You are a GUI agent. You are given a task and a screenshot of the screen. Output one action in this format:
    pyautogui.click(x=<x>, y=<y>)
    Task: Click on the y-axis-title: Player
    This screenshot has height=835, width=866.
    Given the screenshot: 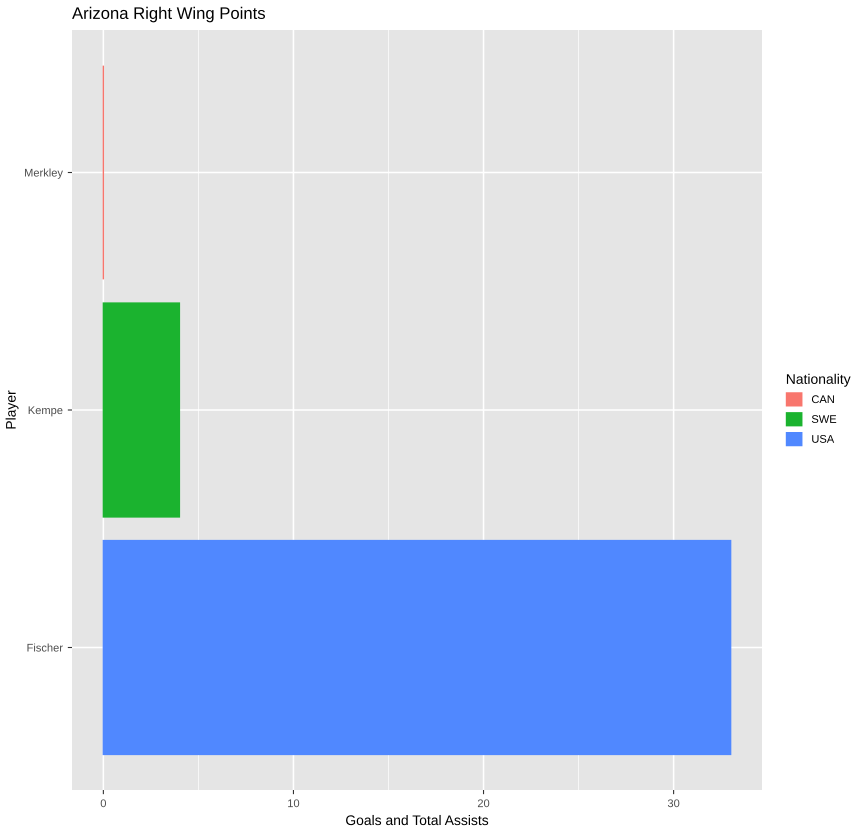 What is the action you would take?
    pyautogui.click(x=12, y=409)
    